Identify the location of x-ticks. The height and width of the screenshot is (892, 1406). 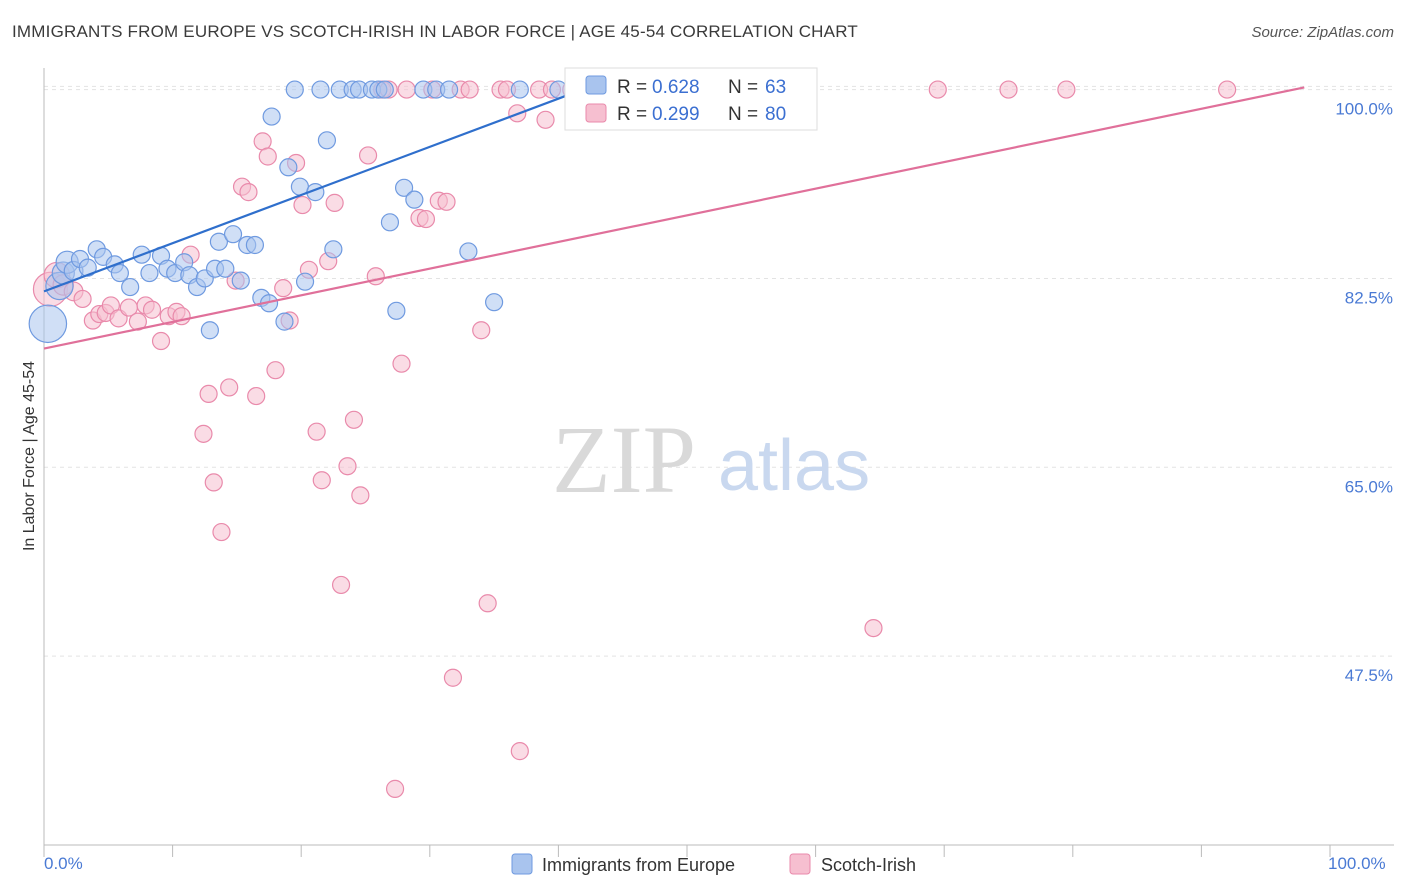
(687, 851).